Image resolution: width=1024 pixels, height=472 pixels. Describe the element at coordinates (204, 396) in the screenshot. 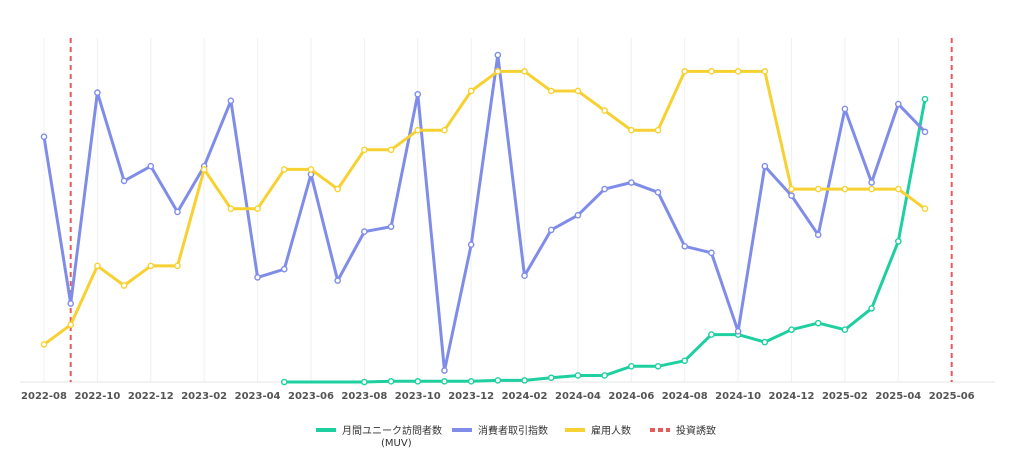

I see `x-tick-label: 2023-02` at that location.